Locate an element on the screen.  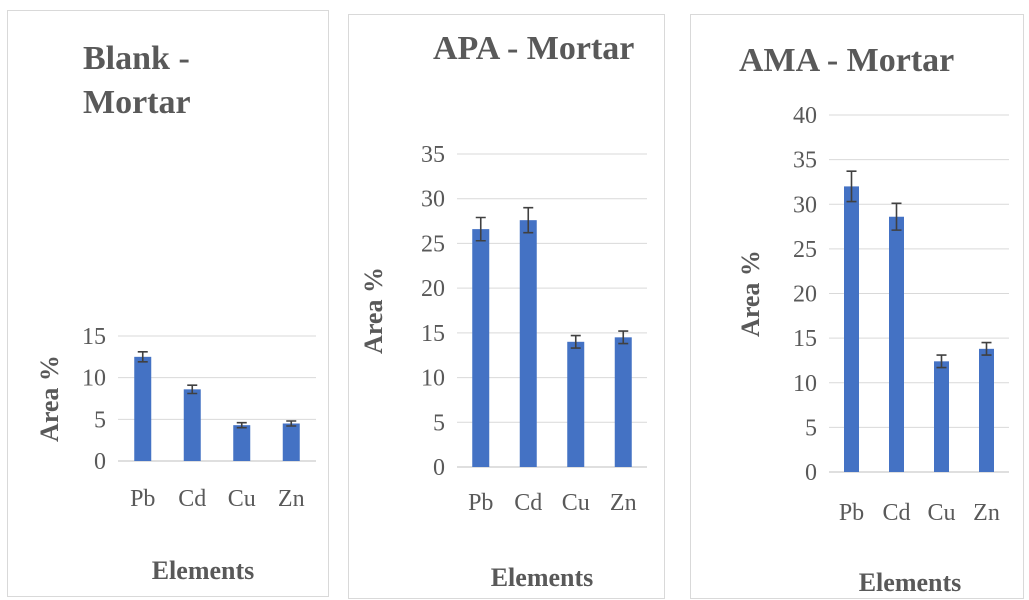
x-tick-label-ama-zn: Zn is located at coordinates (986, 513).